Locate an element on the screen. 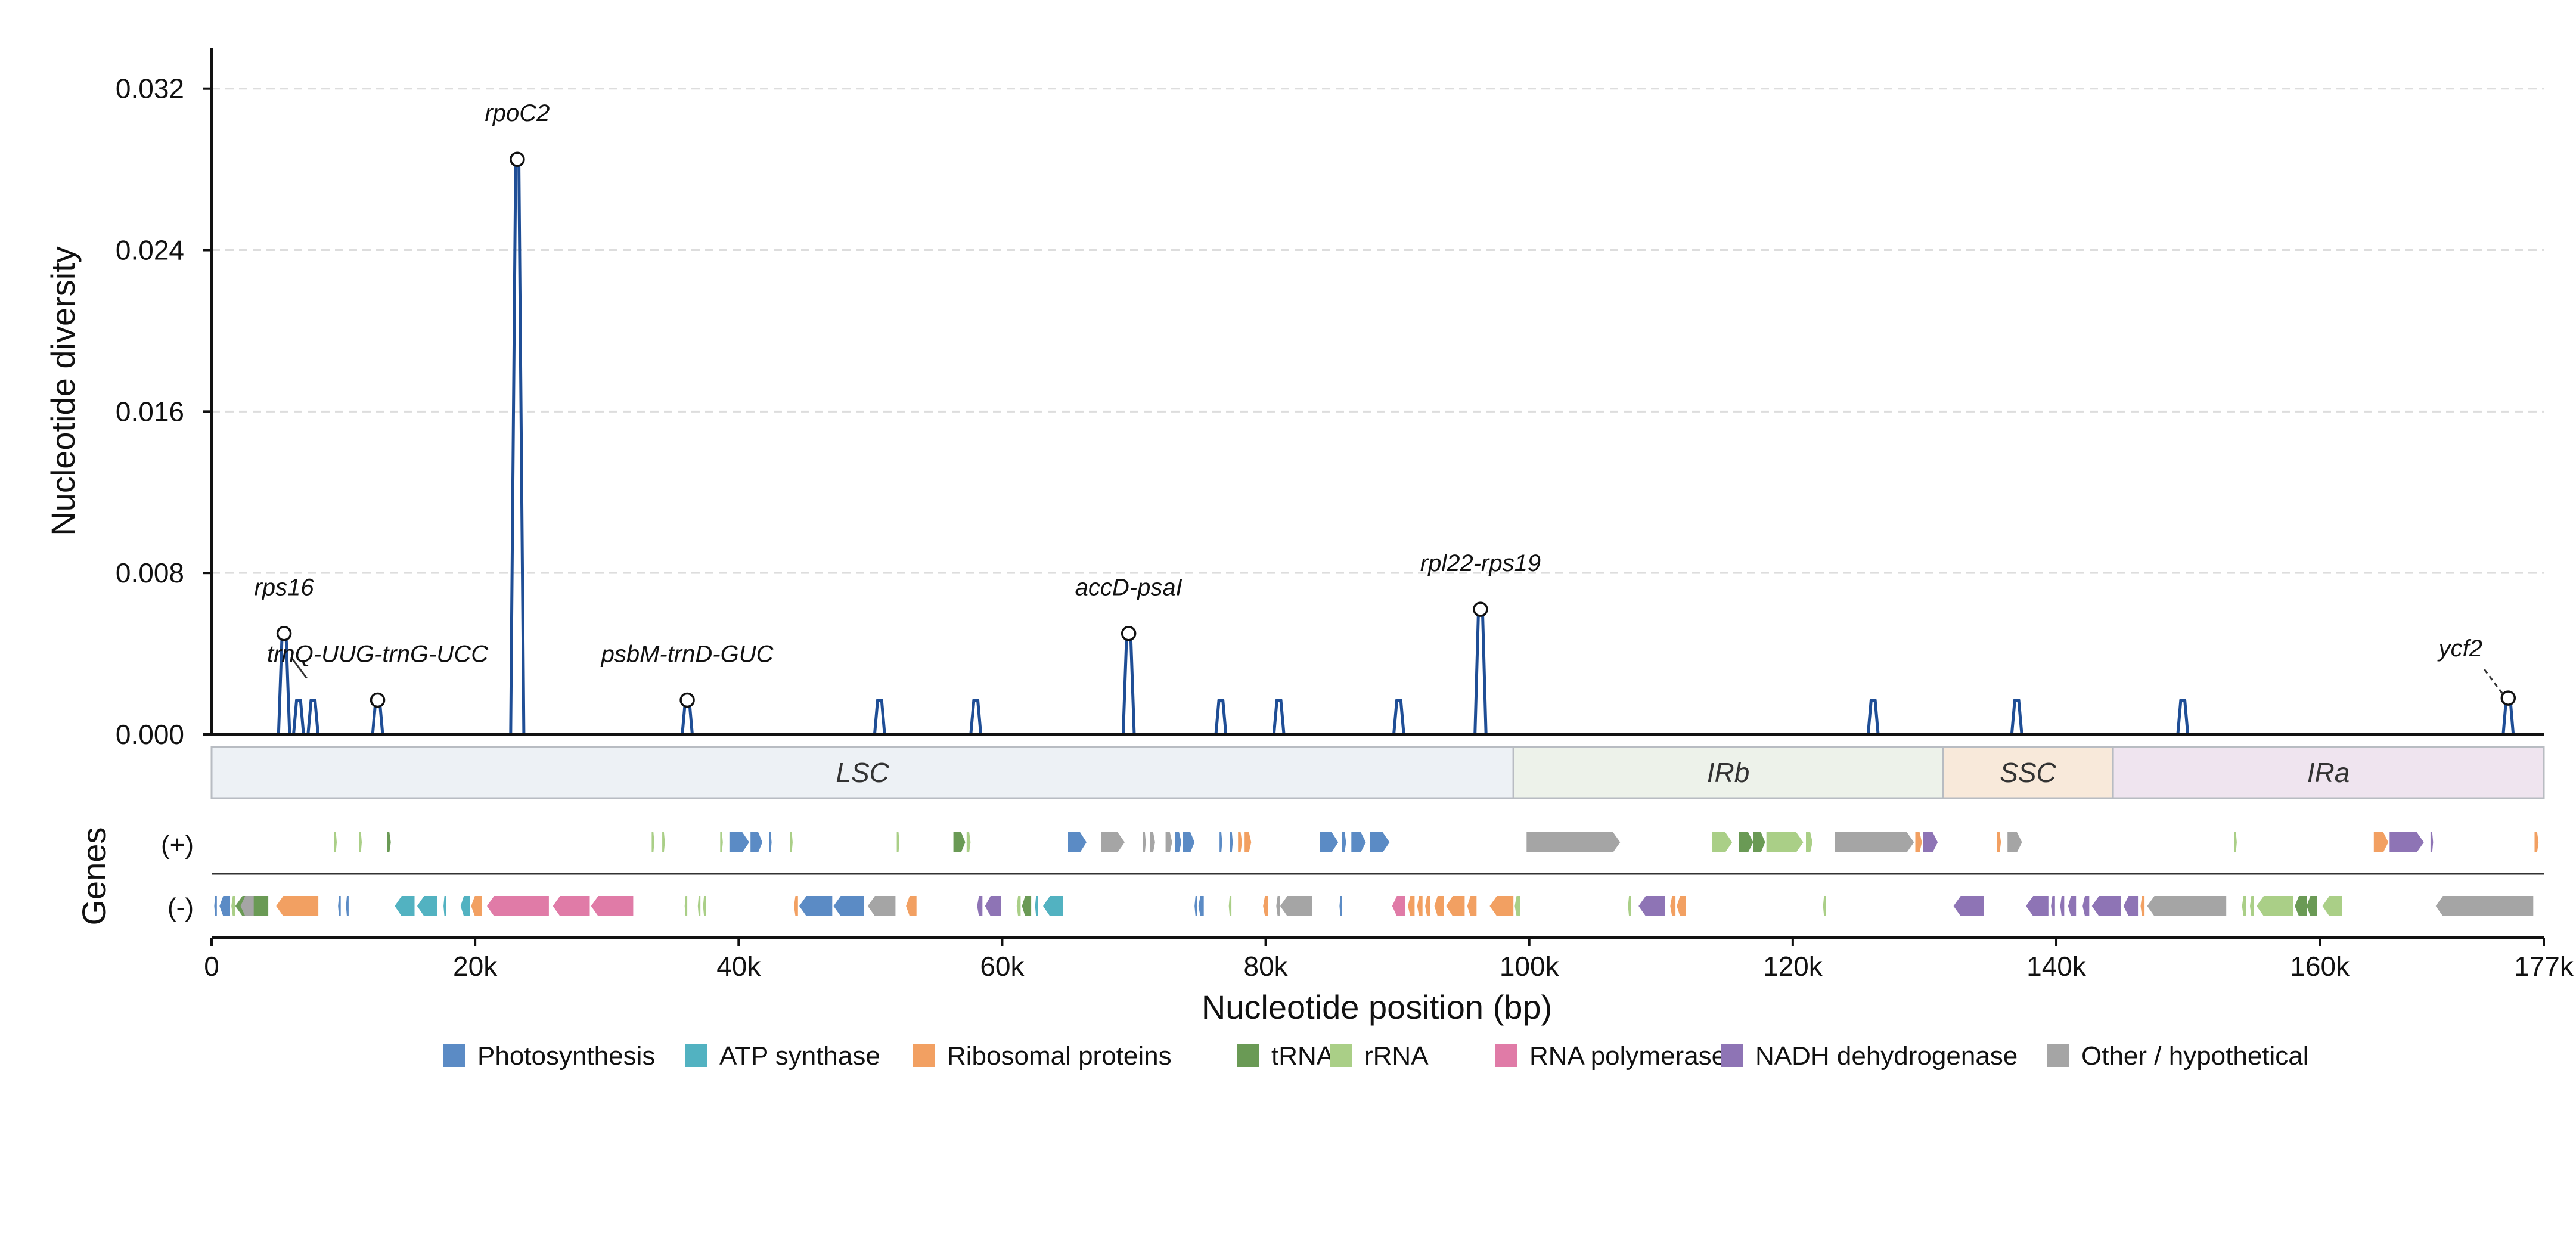  peak-marker is located at coordinates (2508, 698).